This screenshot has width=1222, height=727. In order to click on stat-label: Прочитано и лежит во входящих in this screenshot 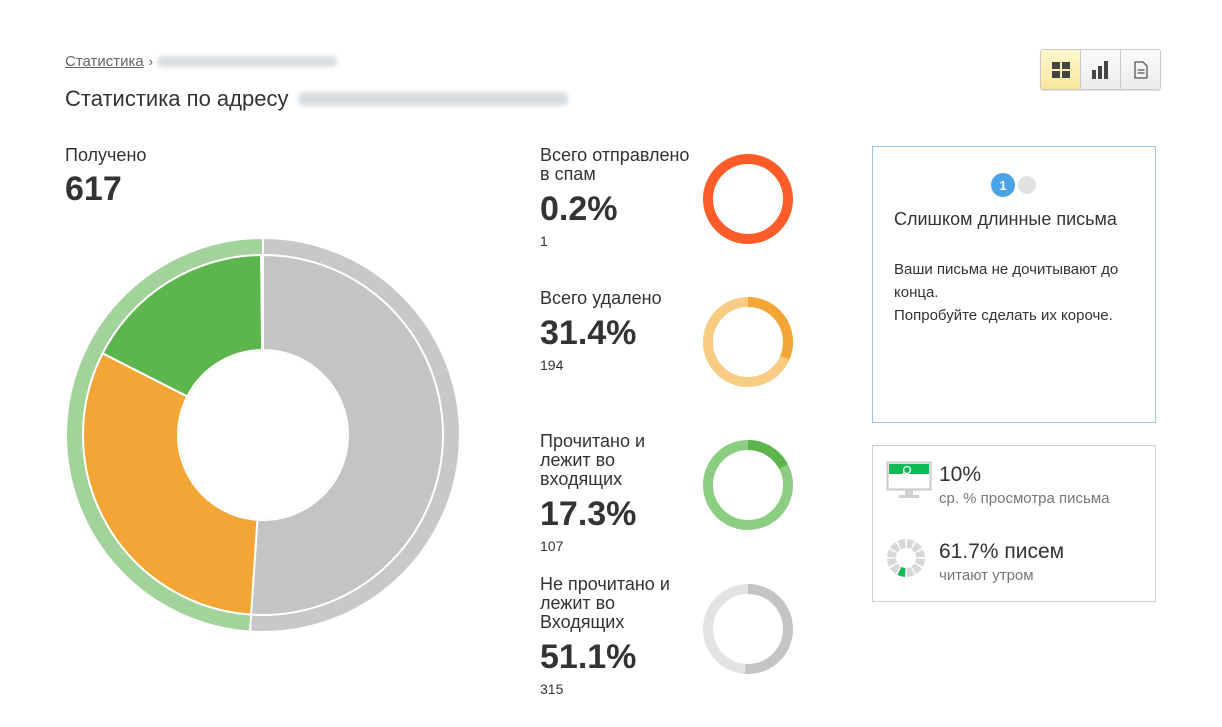, I will do `click(593, 460)`.